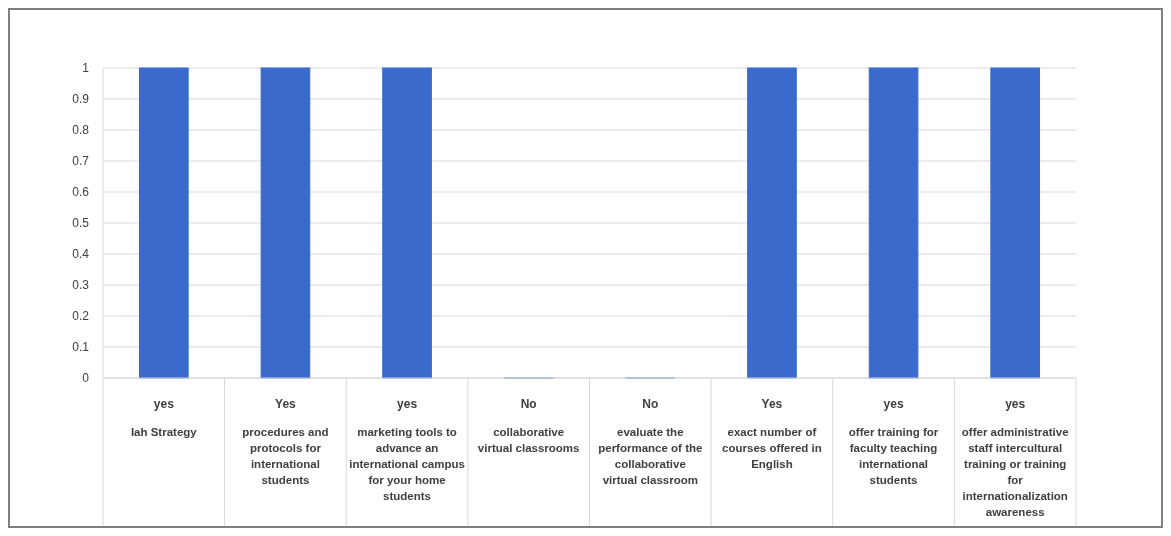 The image size is (1171, 536). Describe the element at coordinates (650, 456) in the screenshot. I see `x-tick-label: evaluate the performance of the collaborative virtual classroom` at that location.